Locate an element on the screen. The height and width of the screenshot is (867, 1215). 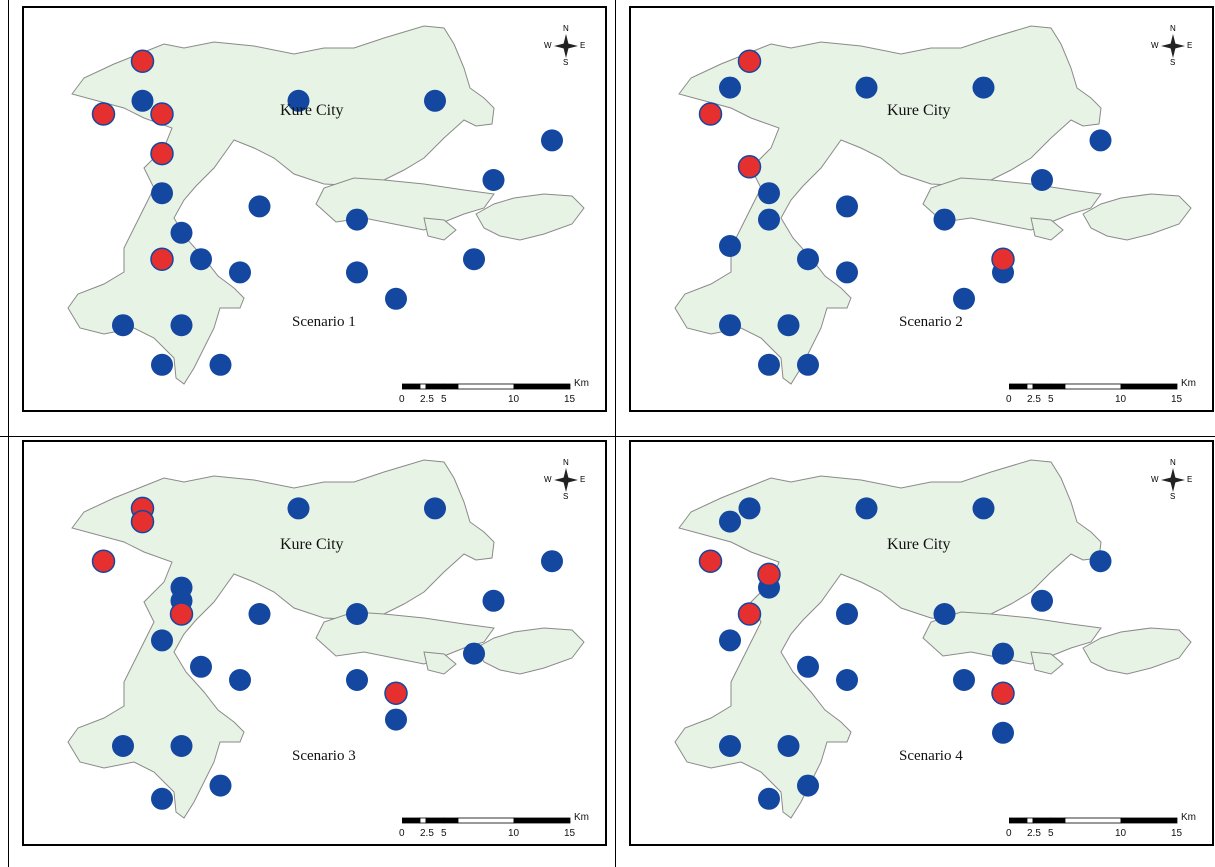
scale-unit-label: Km is located at coordinates (581, 817).